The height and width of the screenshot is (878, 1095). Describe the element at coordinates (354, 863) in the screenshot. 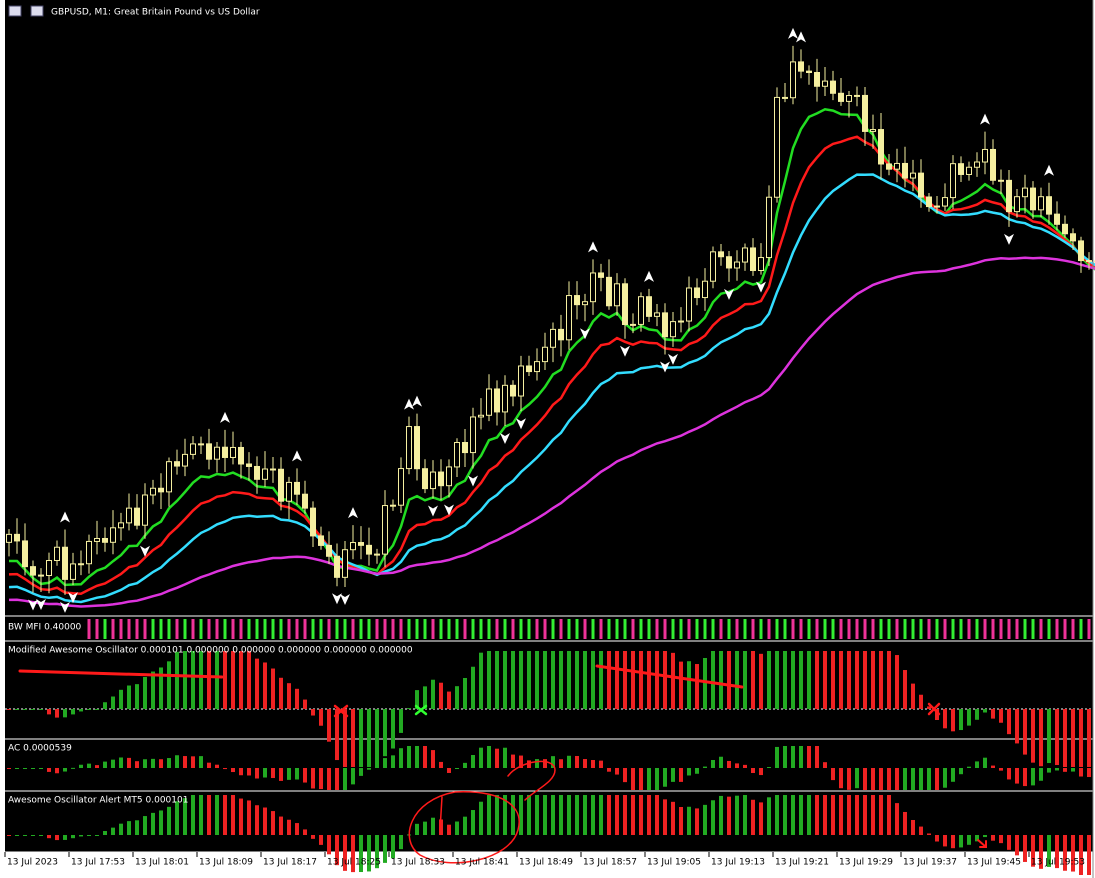

I see `time-label: 13 Jul 18:25` at that location.